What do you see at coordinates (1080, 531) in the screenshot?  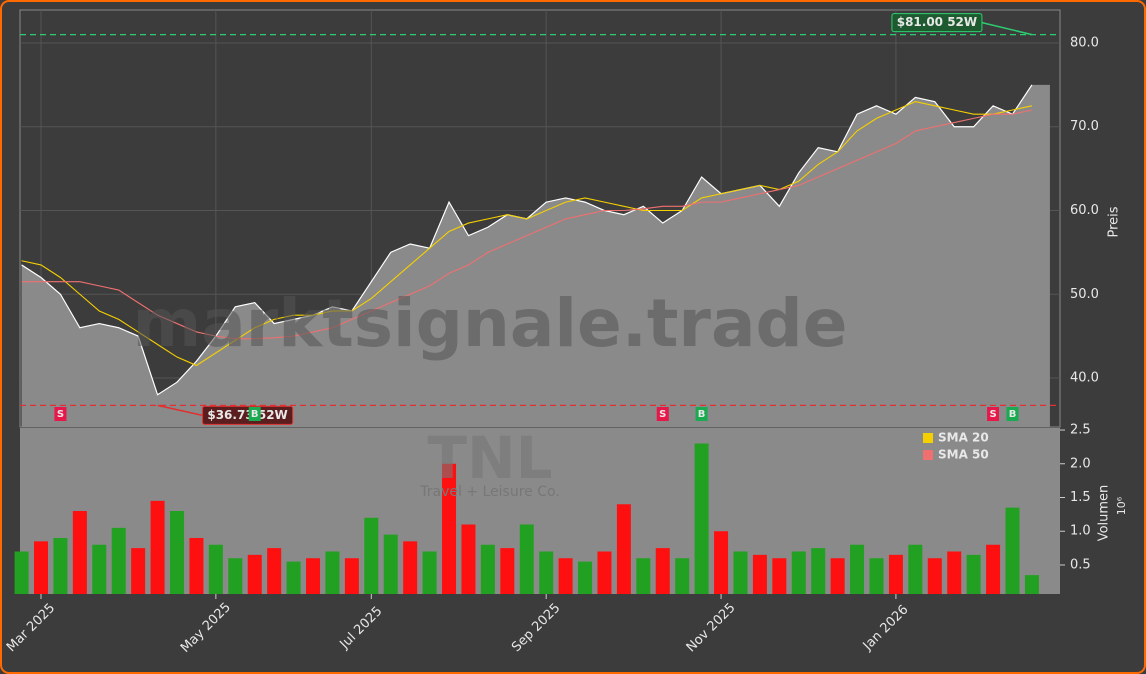 I see `y2-tick-label: 1.0` at bounding box center [1080, 531].